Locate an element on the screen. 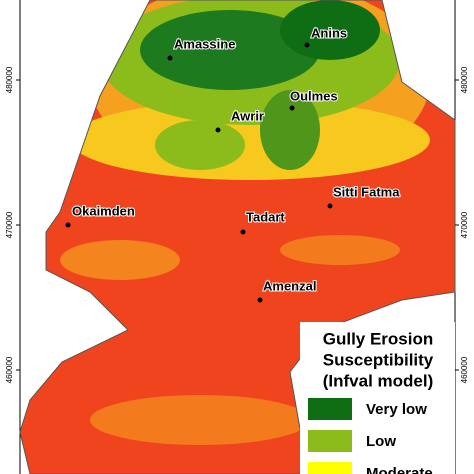  legend-label: Moderate is located at coordinates (399, 469).